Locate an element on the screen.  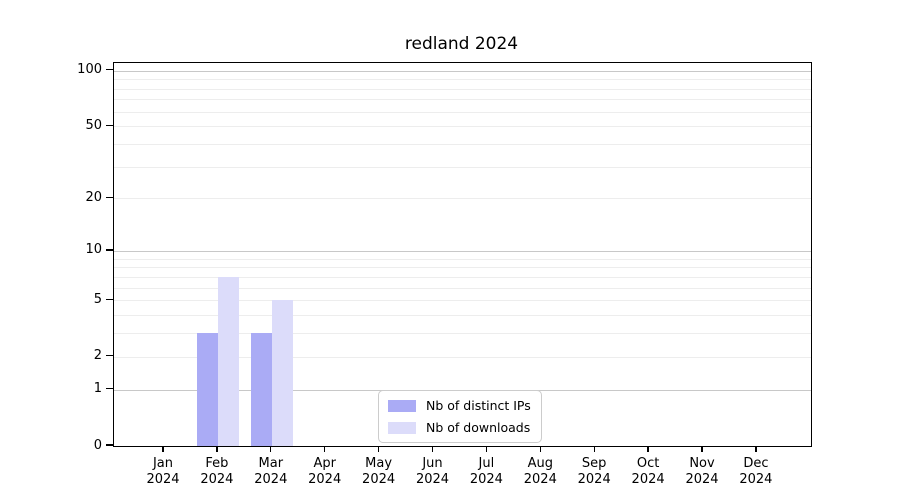
legend-item-downloads: Nb of downloads is located at coordinates (459, 427).